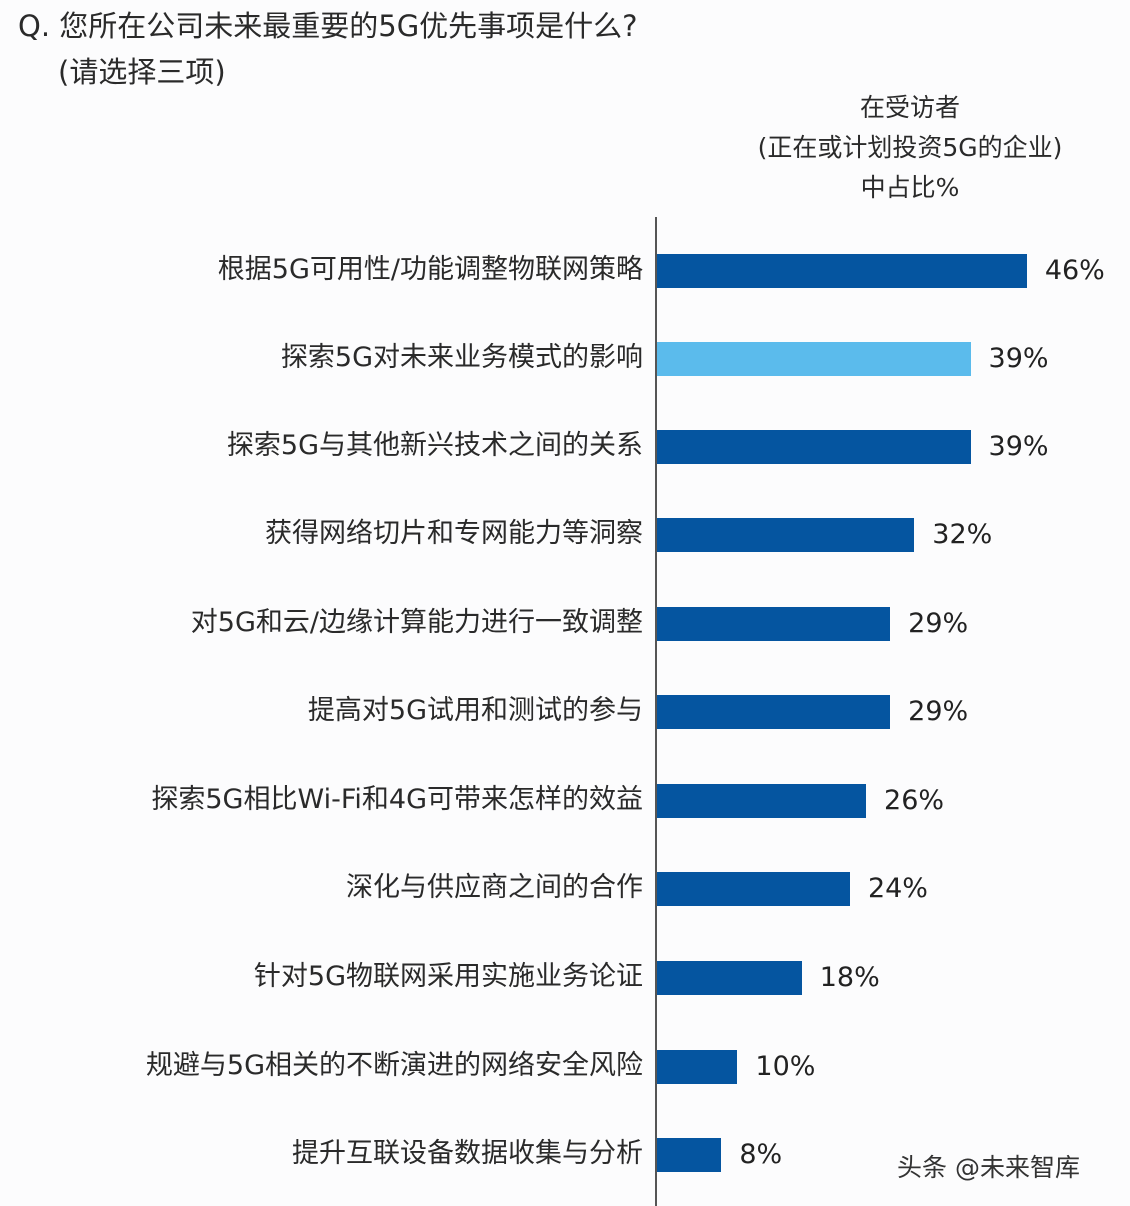  Describe the element at coordinates (397, 799) in the screenshot. I see `bar-label: 探索5G相比Wi-Fi和4G可带来怎样的效益` at that location.